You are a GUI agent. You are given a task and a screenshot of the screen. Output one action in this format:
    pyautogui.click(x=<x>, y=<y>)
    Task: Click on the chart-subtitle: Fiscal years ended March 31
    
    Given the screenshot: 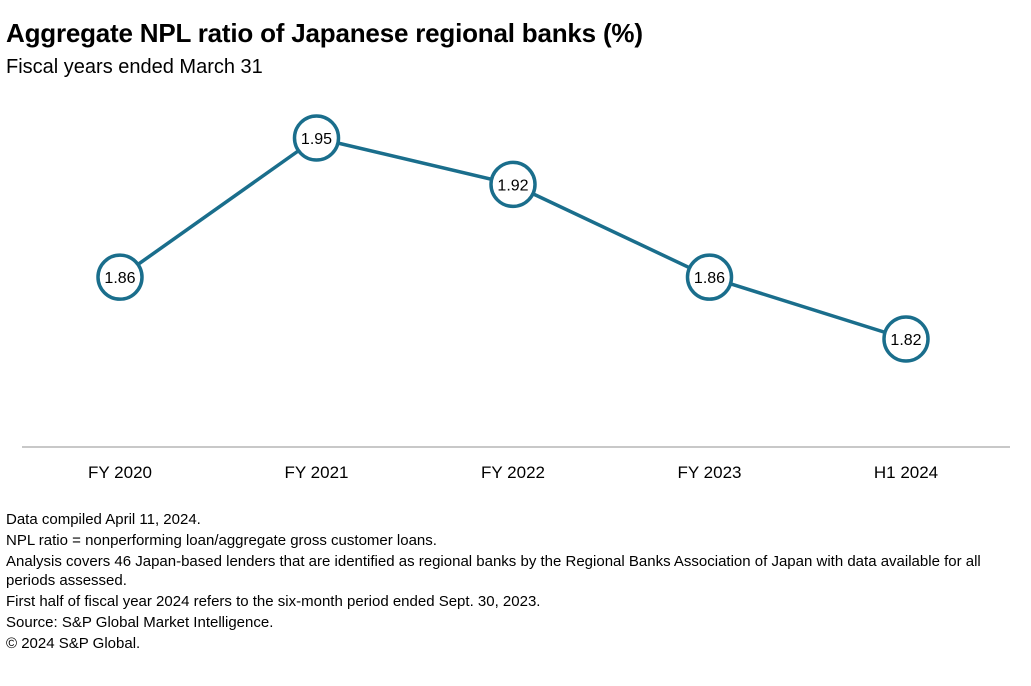 What is the action you would take?
    pyautogui.click(x=134, y=67)
    